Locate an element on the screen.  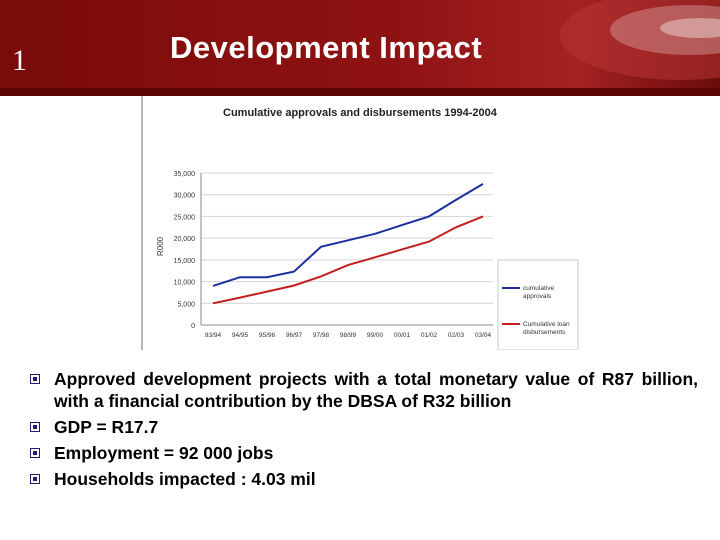
series-lines is located at coordinates (348, 244).